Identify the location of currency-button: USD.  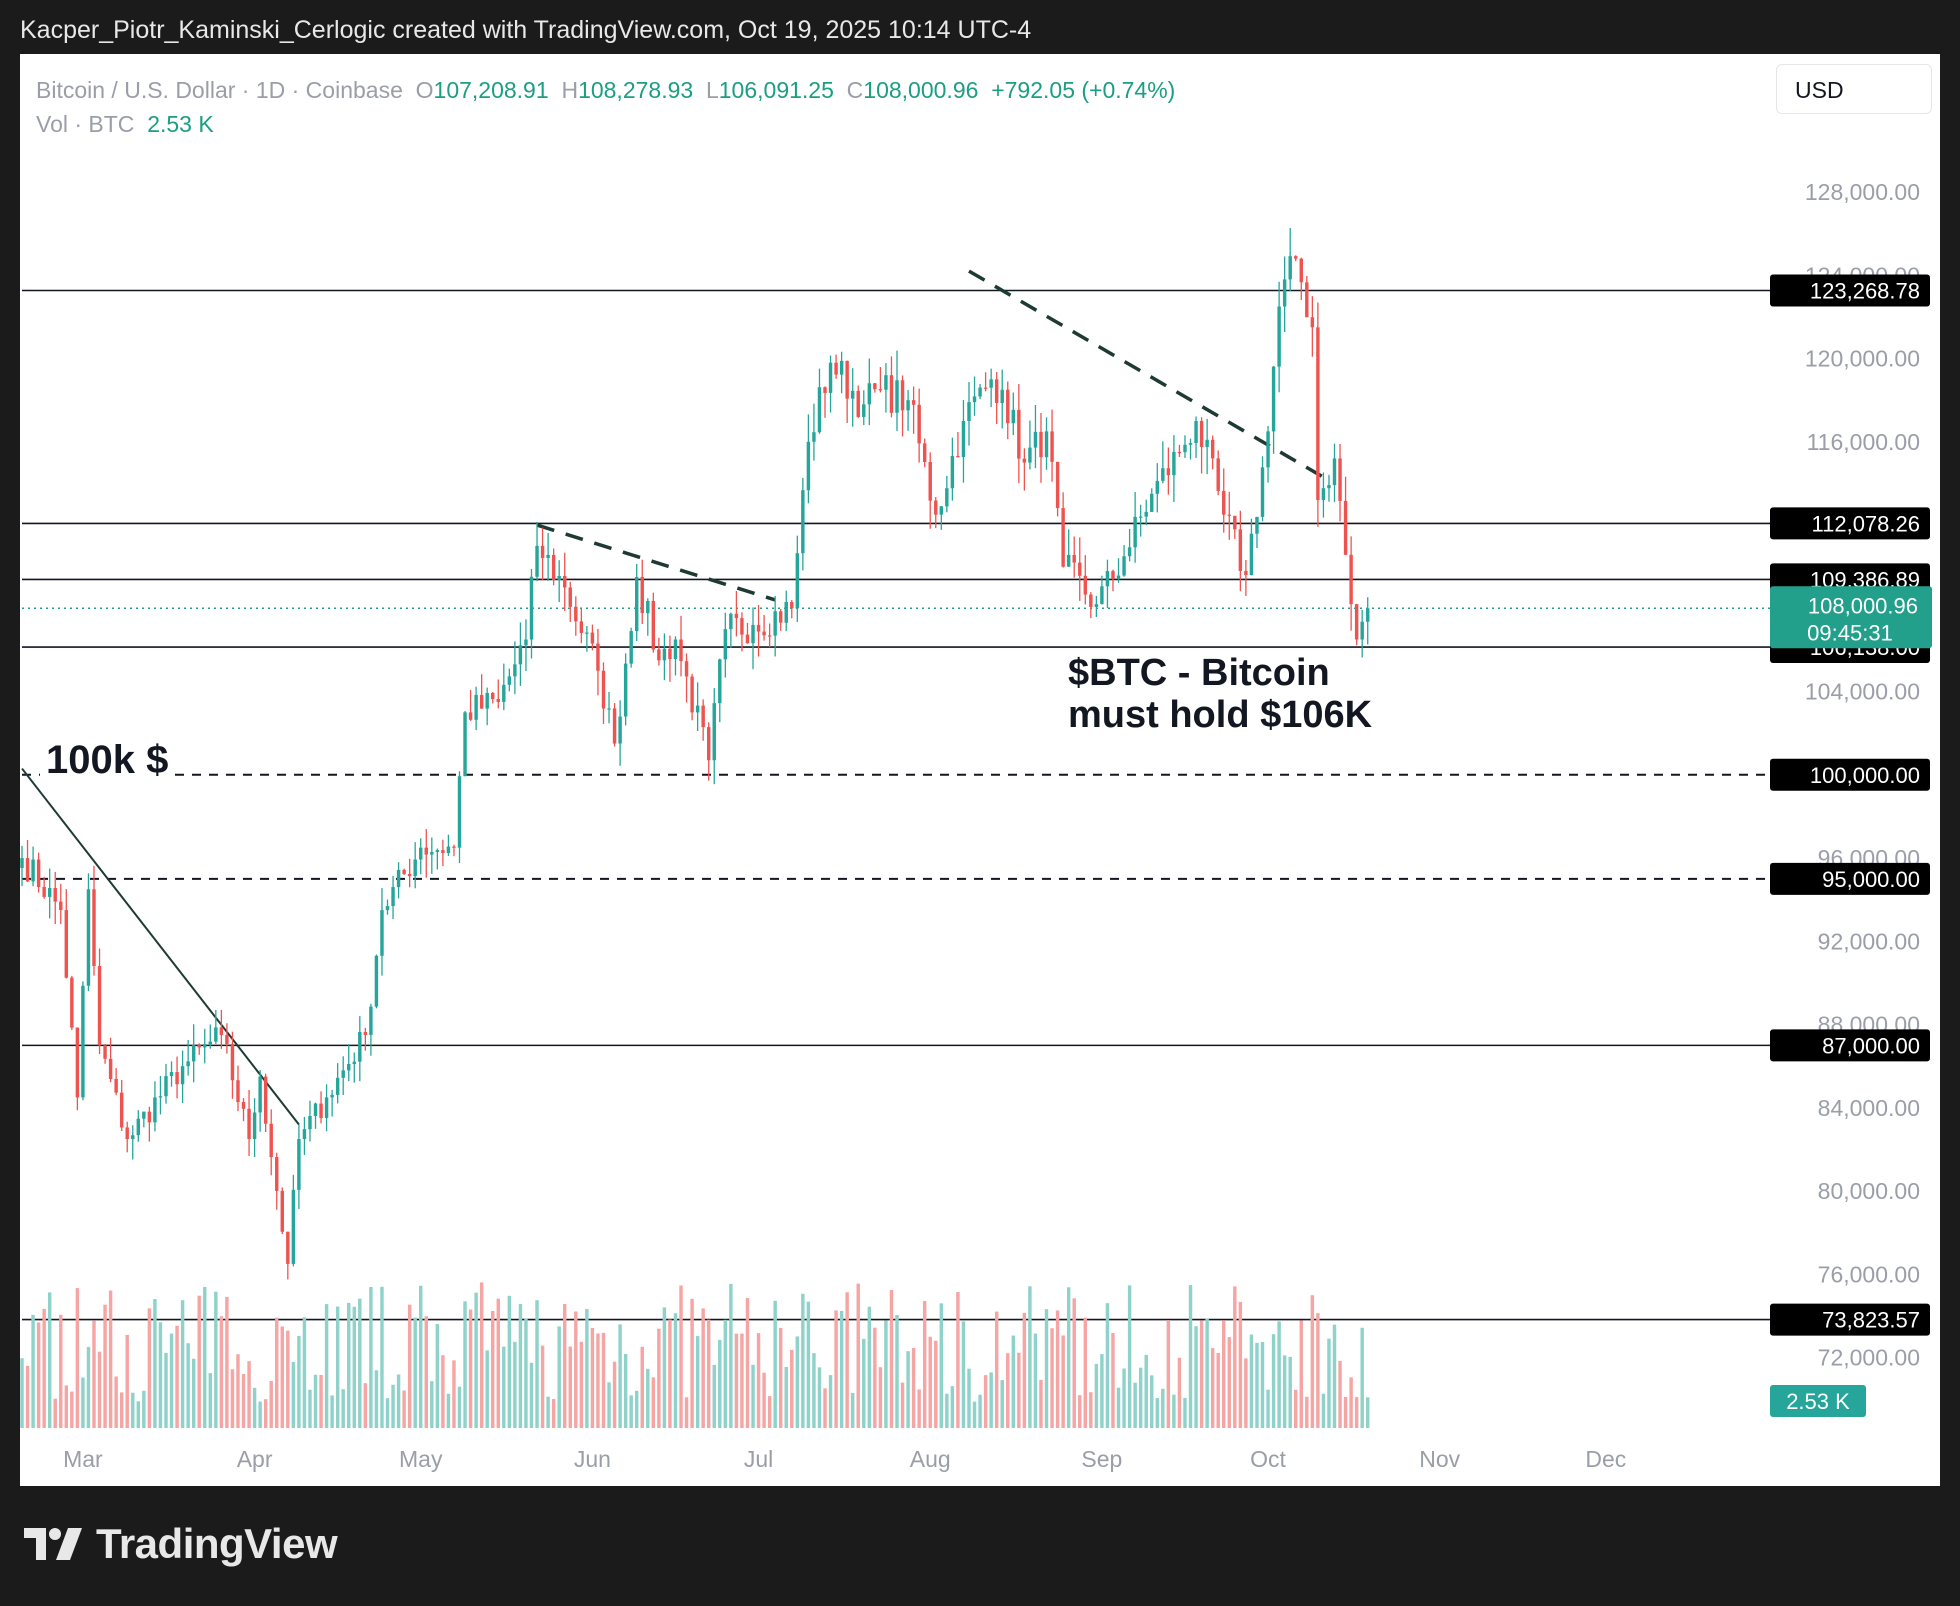
(1854, 89).